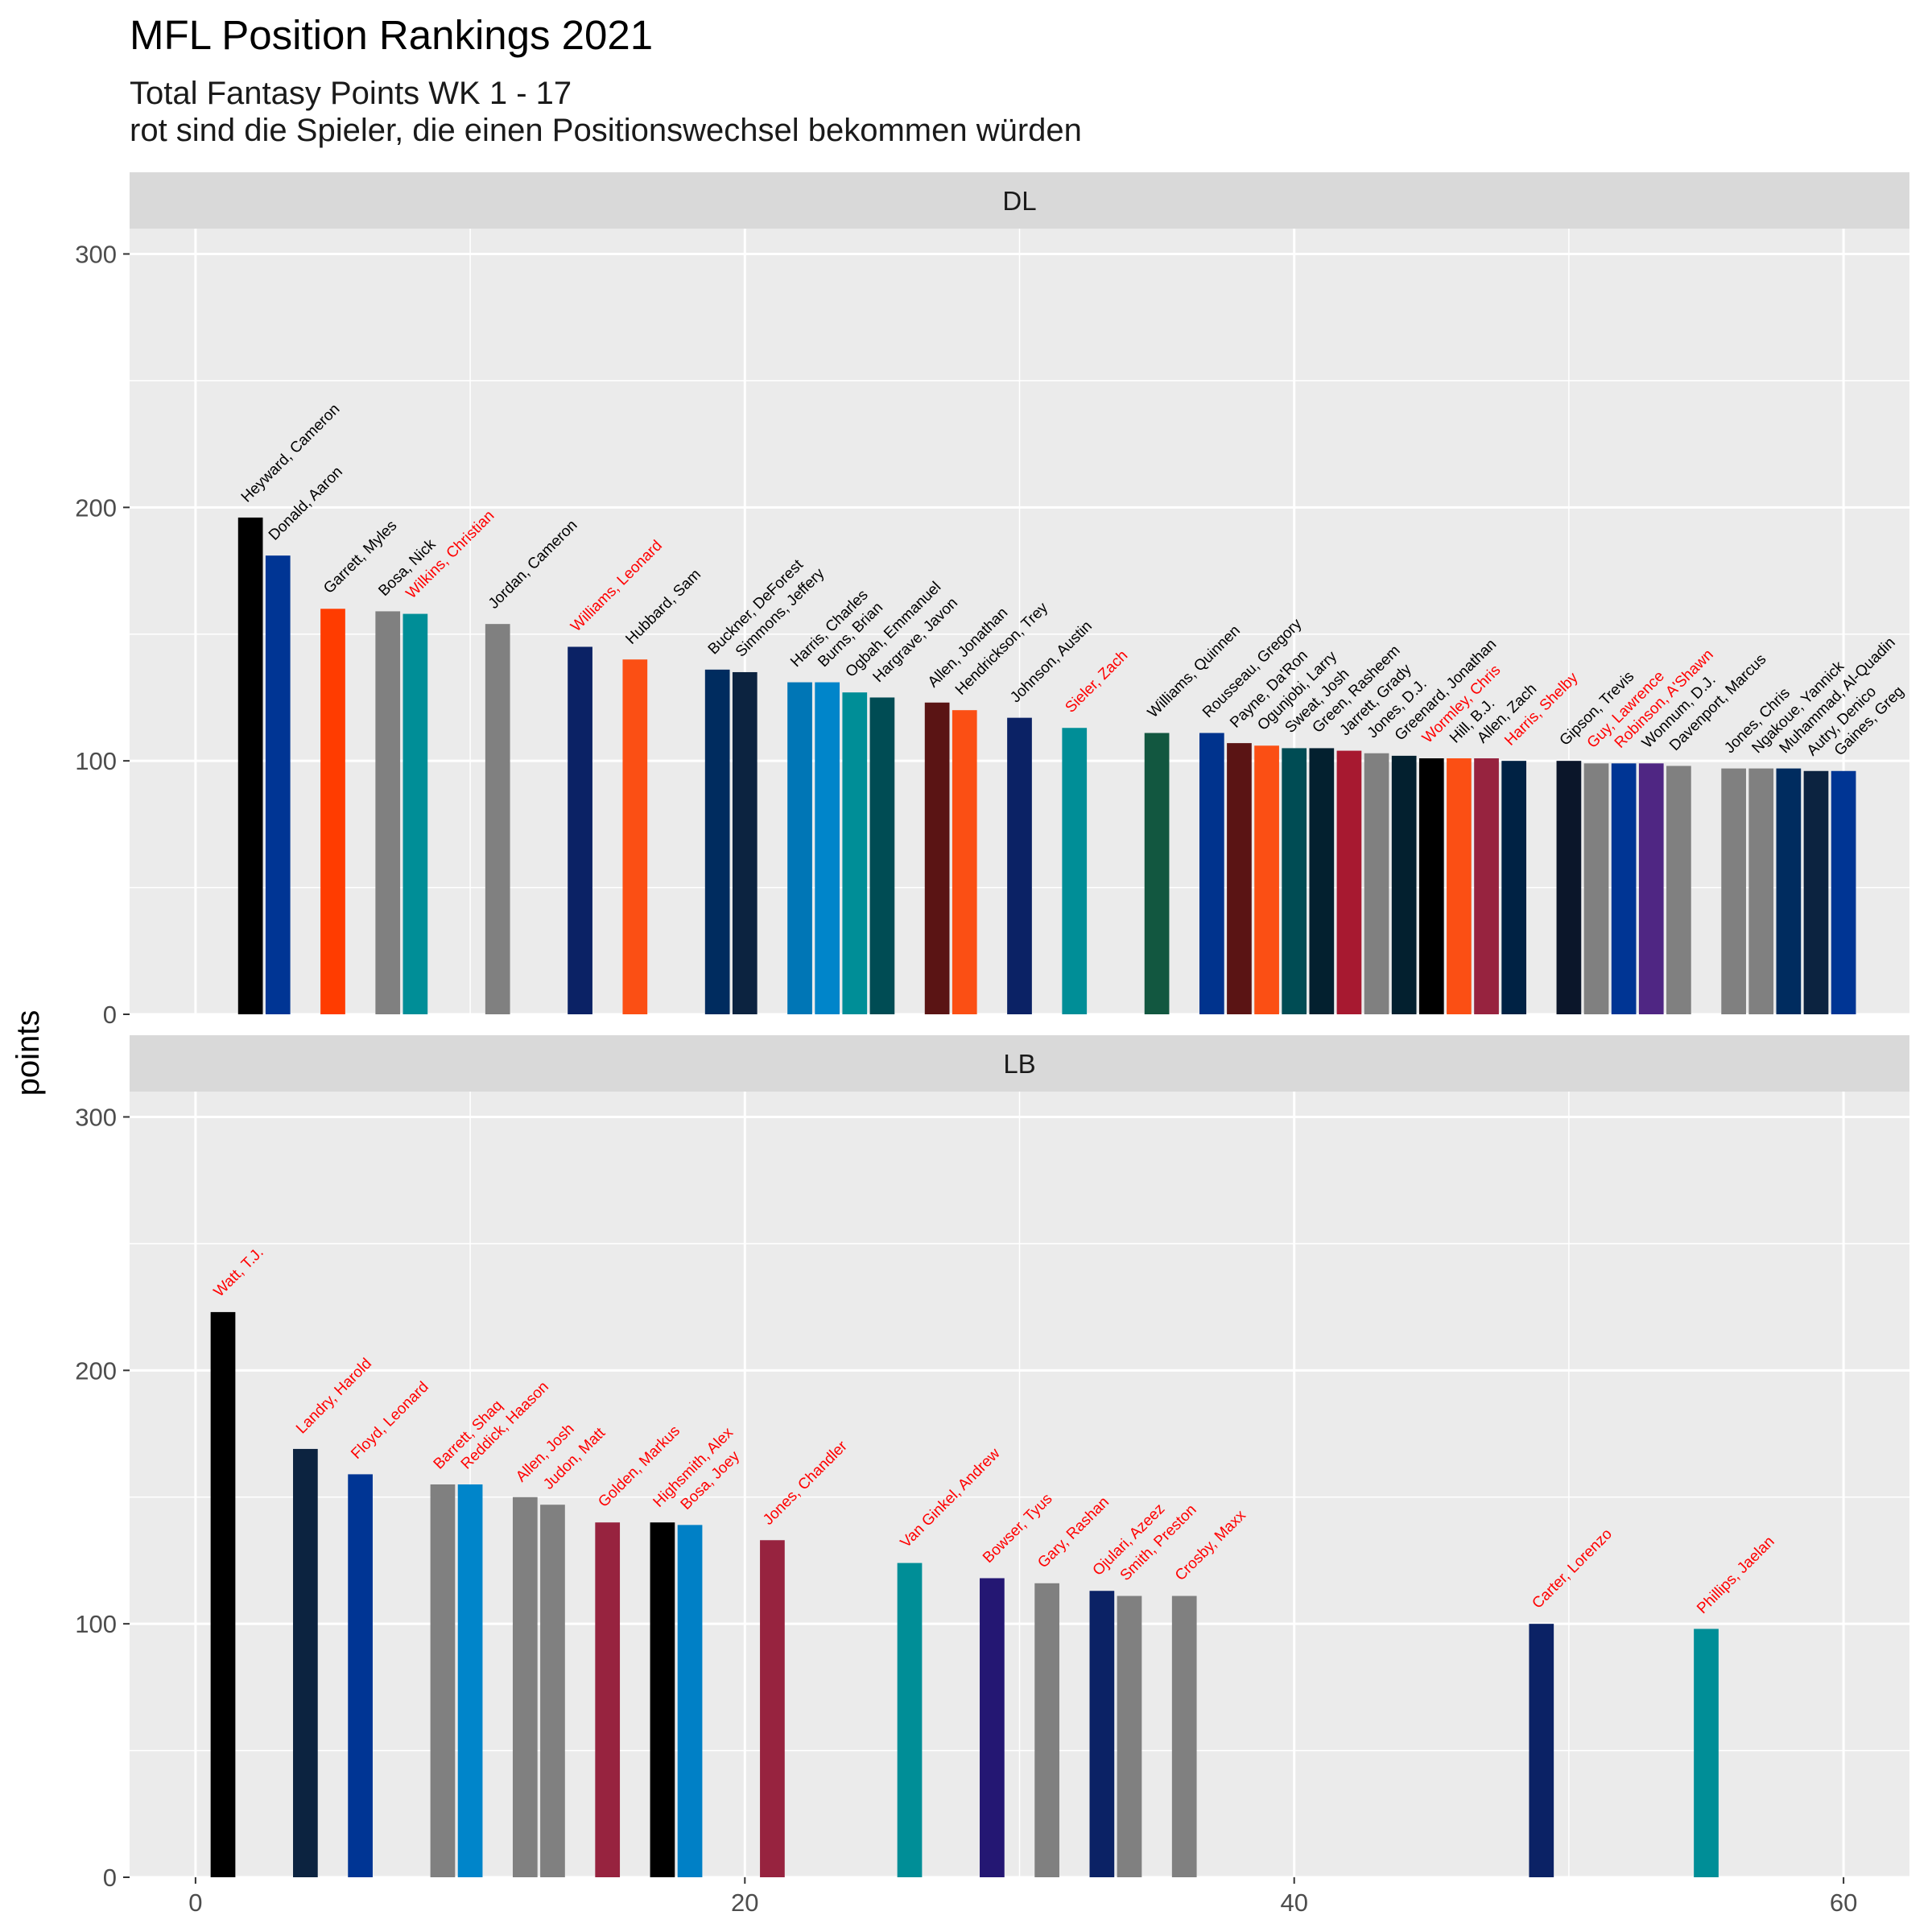 Image resolution: width=1932 pixels, height=1932 pixels. I want to click on bar-dl-gaines-greg, so click(1844, 892).